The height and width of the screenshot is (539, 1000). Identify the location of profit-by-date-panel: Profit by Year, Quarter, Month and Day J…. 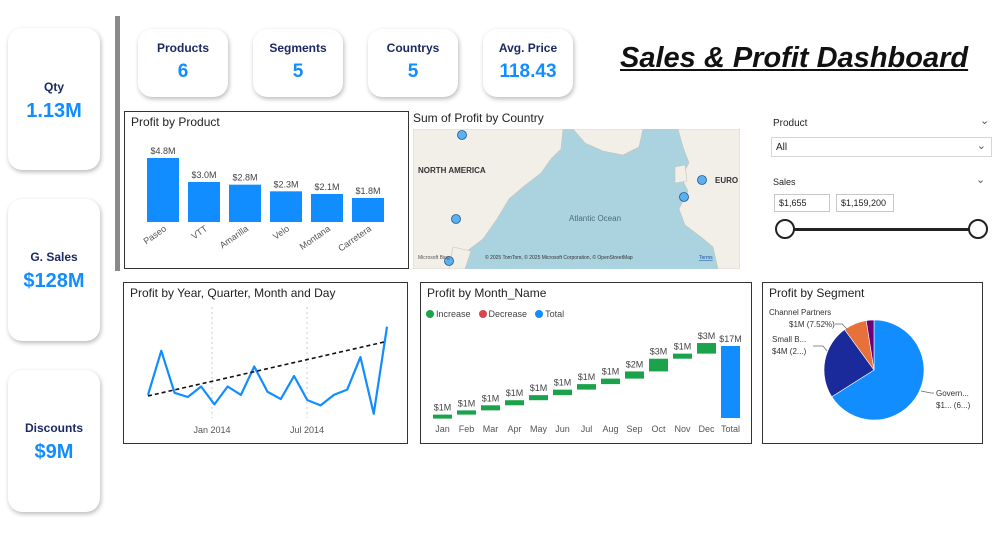
(265, 363).